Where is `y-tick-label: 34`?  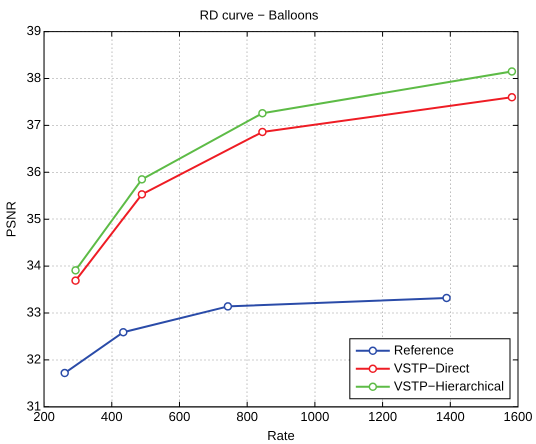
y-tick-label: 34 is located at coordinates (34, 265).